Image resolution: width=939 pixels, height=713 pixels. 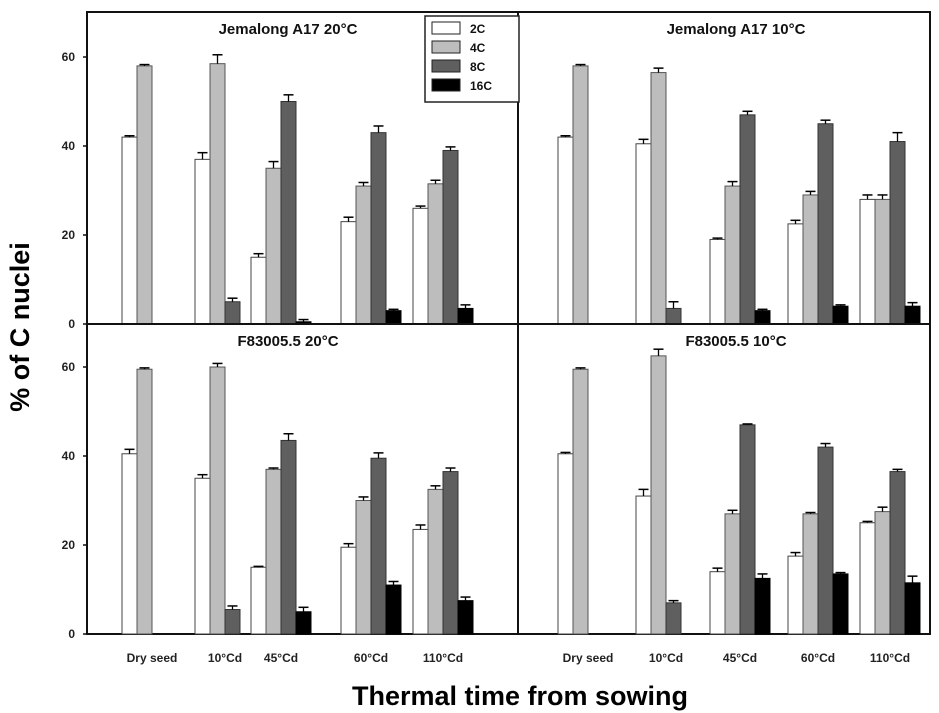 I want to click on legend-label-2c: 2C, so click(x=478, y=29).